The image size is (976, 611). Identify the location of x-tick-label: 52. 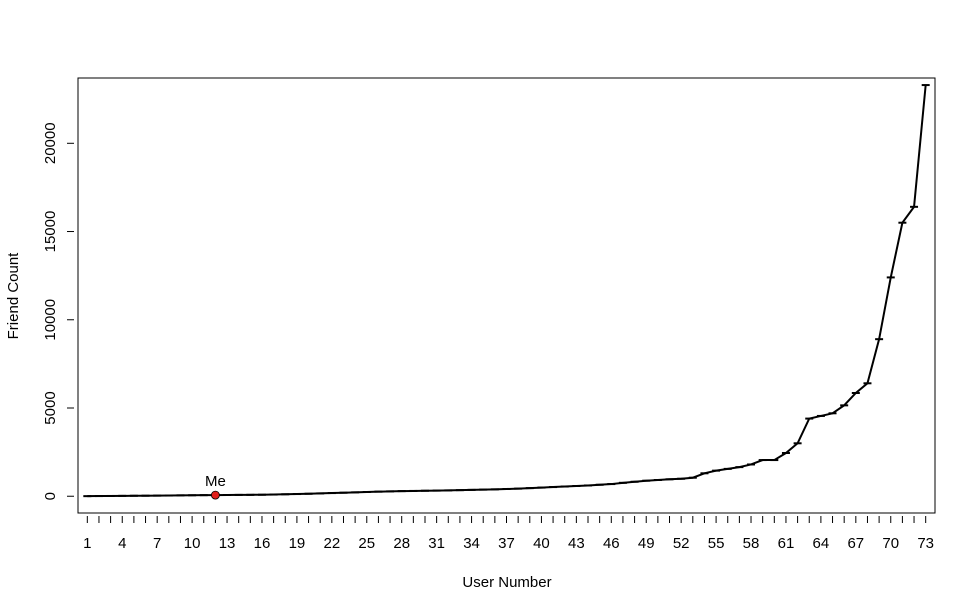
(681, 543).